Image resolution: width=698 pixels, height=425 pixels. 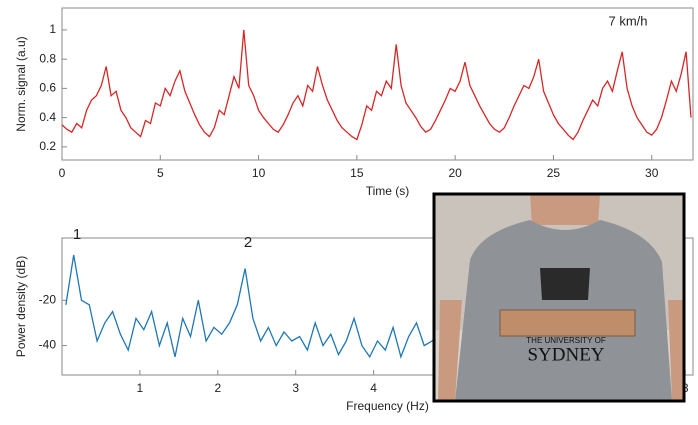 What do you see at coordinates (627, 20) in the screenshot?
I see `annotation: 7 km/h` at bounding box center [627, 20].